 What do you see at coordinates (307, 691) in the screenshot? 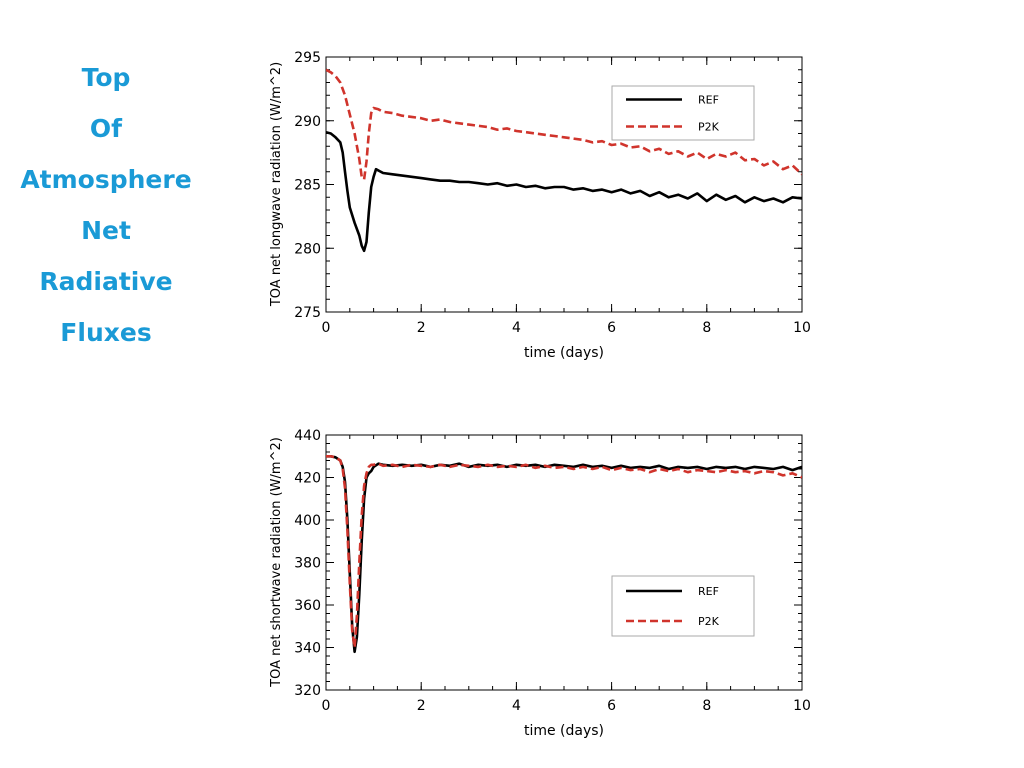
I see `y-tick-label: 320` at bounding box center [307, 691].